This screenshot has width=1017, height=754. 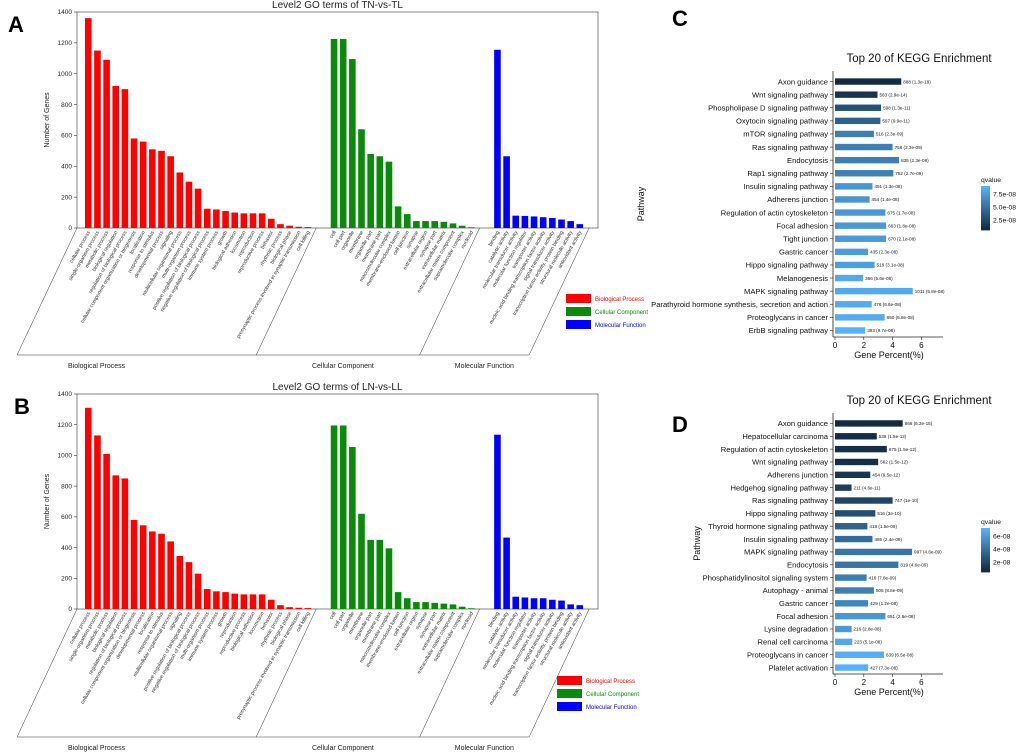 I want to click on legend-label: Cellular Component, so click(x=621, y=313).